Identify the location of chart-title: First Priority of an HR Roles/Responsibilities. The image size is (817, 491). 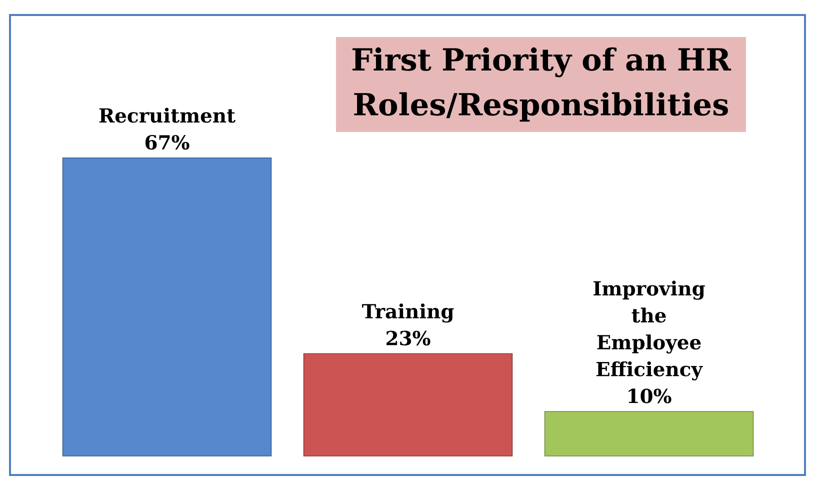
(542, 84).